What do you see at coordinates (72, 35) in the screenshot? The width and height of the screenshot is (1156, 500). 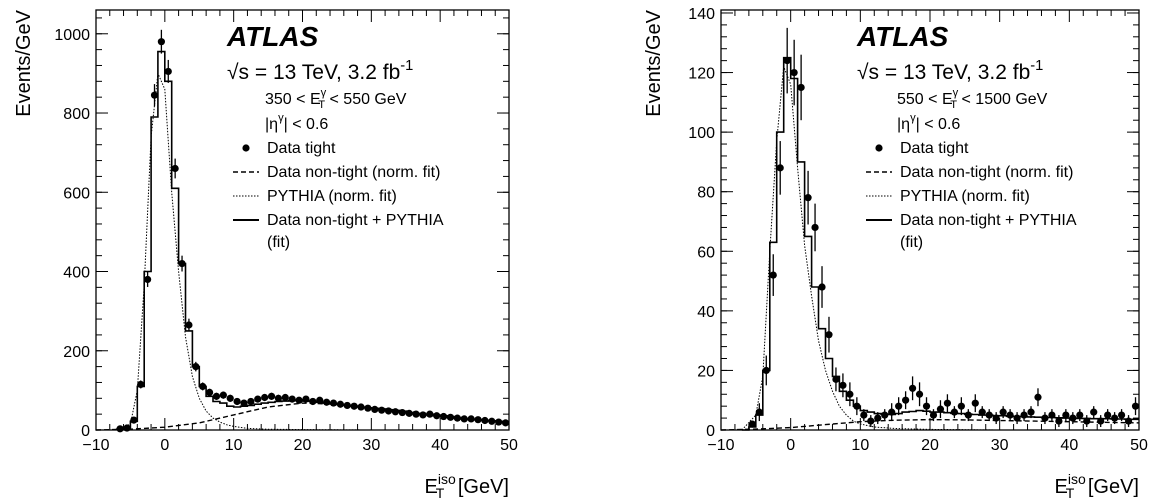 I see `y-tick-label: 1000` at bounding box center [72, 35].